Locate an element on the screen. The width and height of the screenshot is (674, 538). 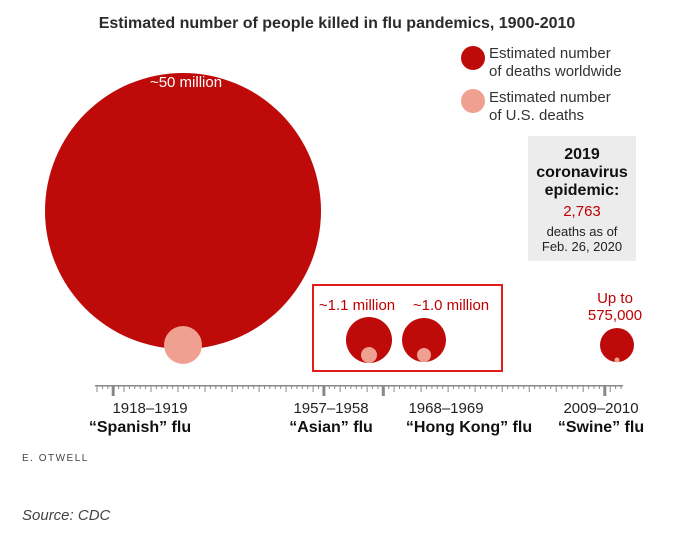
callout-line2: coronavirus is located at coordinates (582, 172).